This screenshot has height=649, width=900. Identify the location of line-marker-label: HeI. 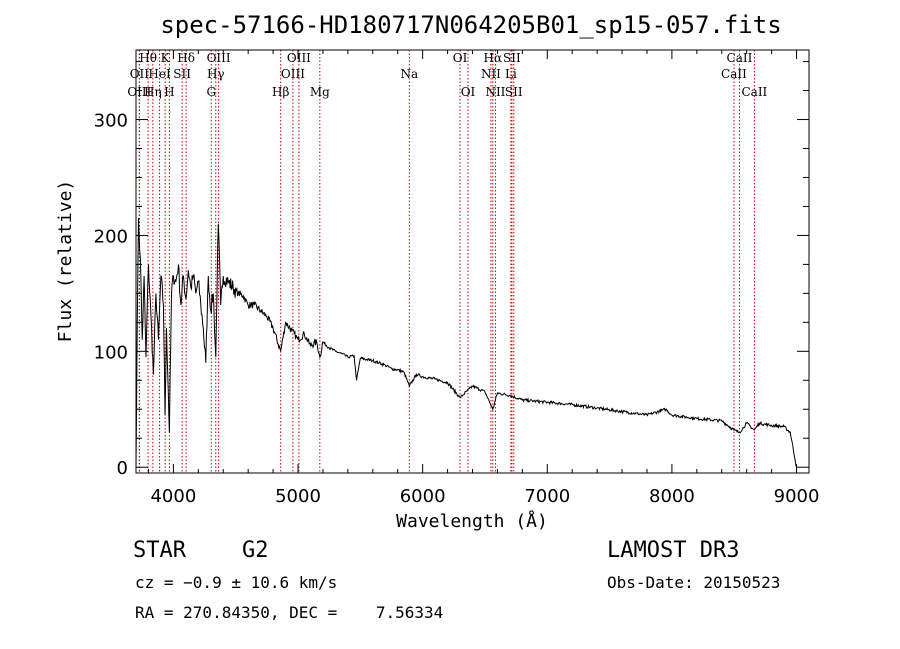
(159, 74).